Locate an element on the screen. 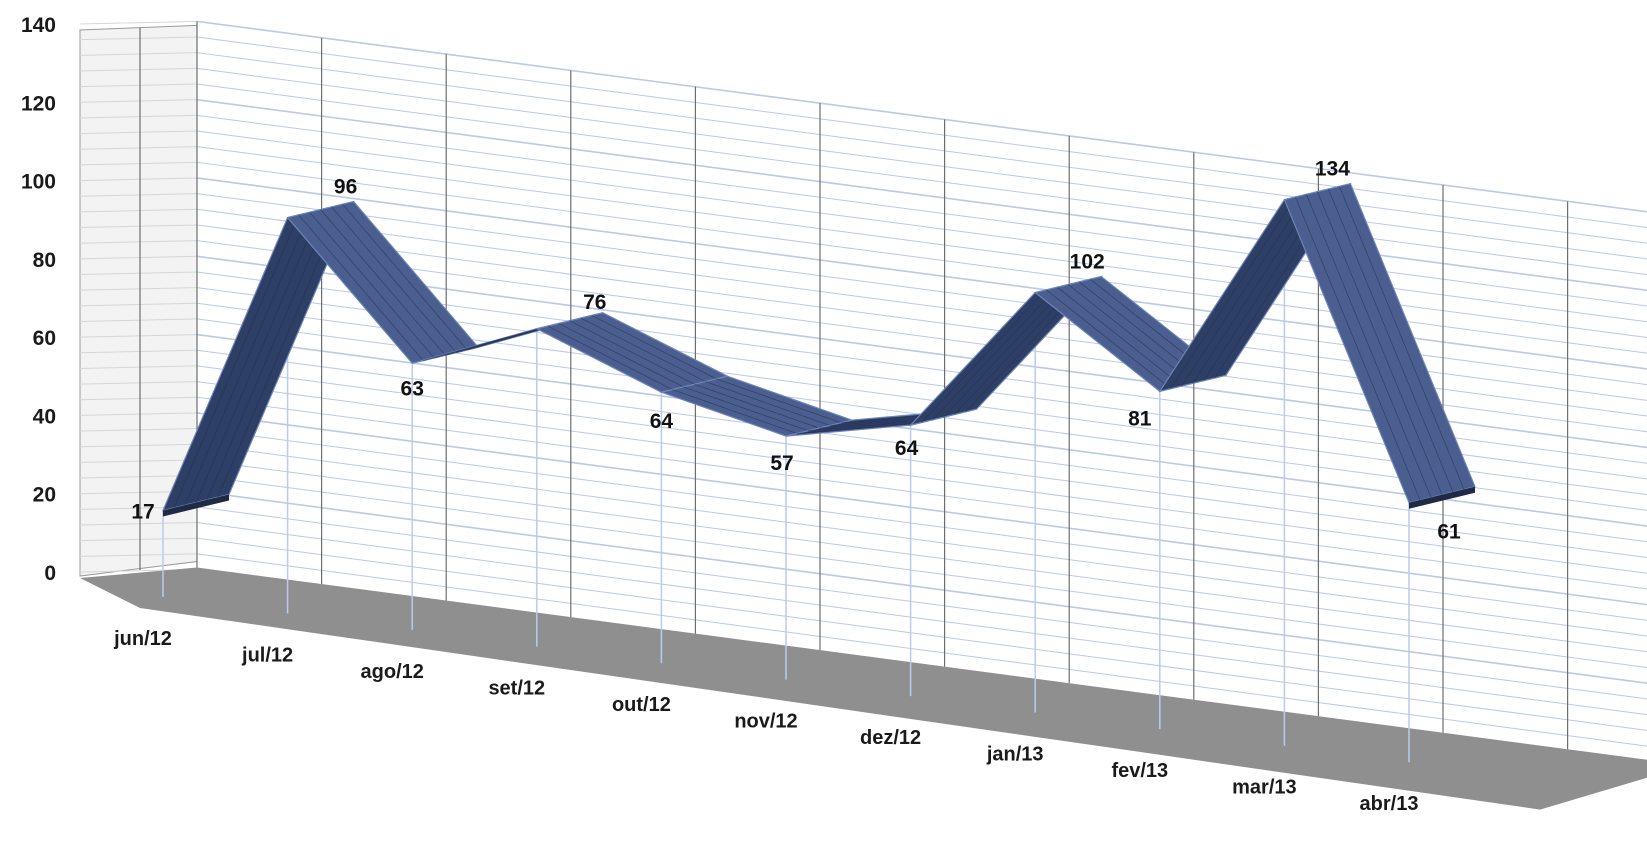 This screenshot has height=859, width=1647. x-tick-label: jan/13 is located at coordinates (1015, 755).